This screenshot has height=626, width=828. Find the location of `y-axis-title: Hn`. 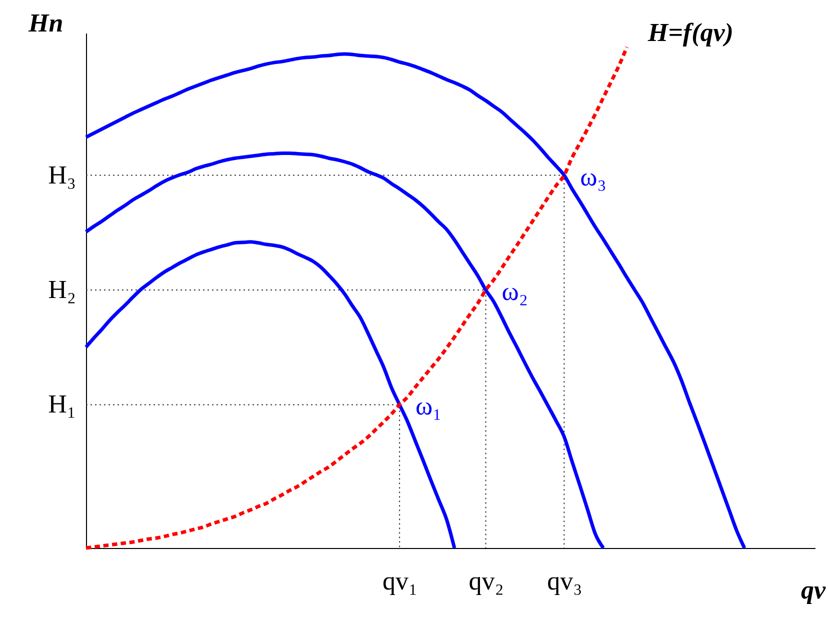

y-axis-title: Hn is located at coordinates (46, 23).